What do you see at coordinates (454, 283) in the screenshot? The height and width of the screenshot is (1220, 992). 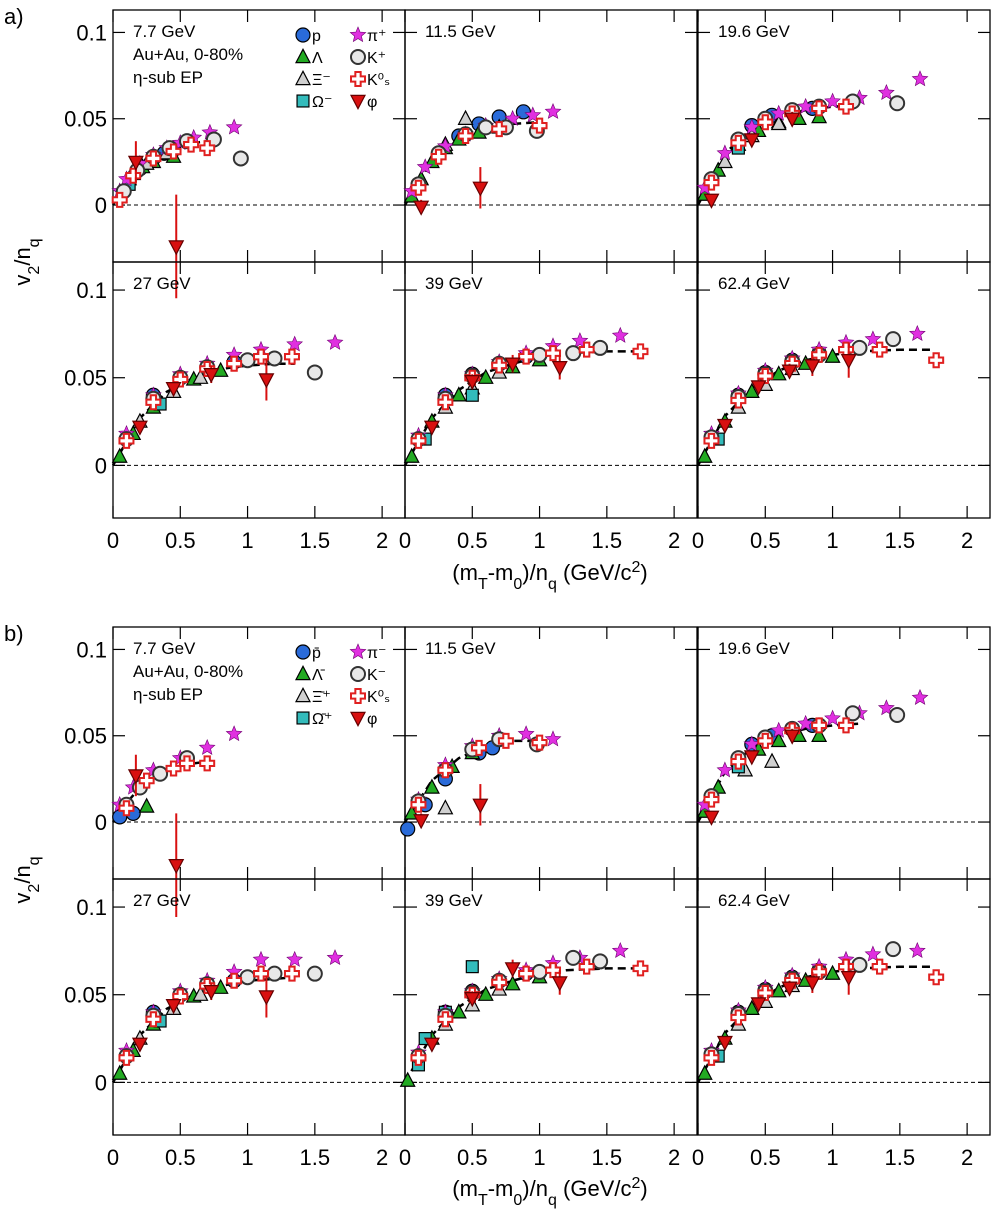 I see `panel-title: 39 GeV` at bounding box center [454, 283].